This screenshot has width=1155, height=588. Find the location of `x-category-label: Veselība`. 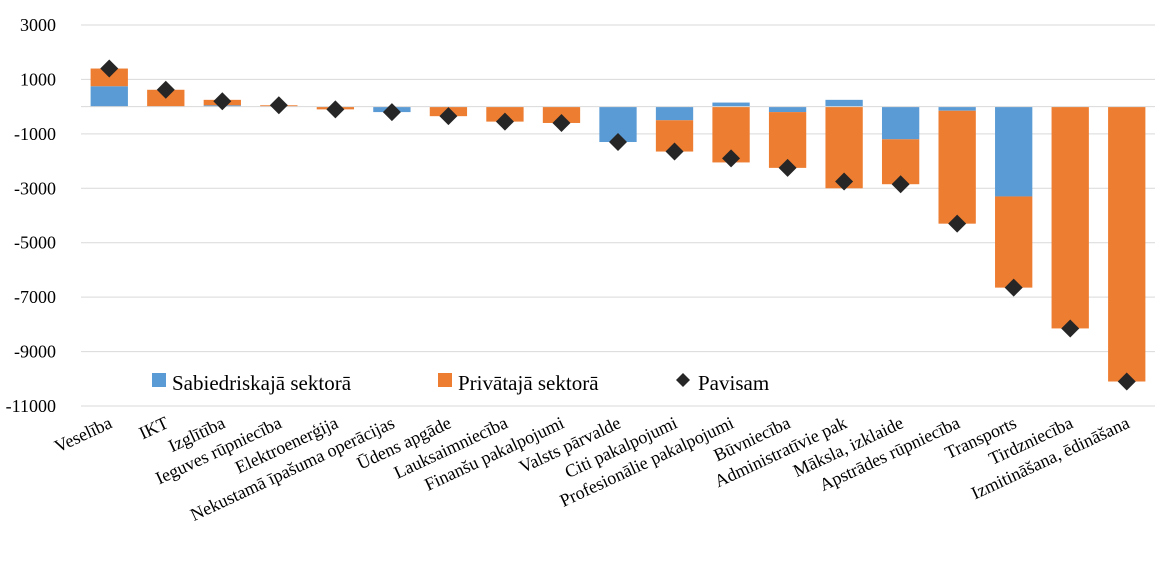

x-category-label: Veselība is located at coordinates (83, 434).